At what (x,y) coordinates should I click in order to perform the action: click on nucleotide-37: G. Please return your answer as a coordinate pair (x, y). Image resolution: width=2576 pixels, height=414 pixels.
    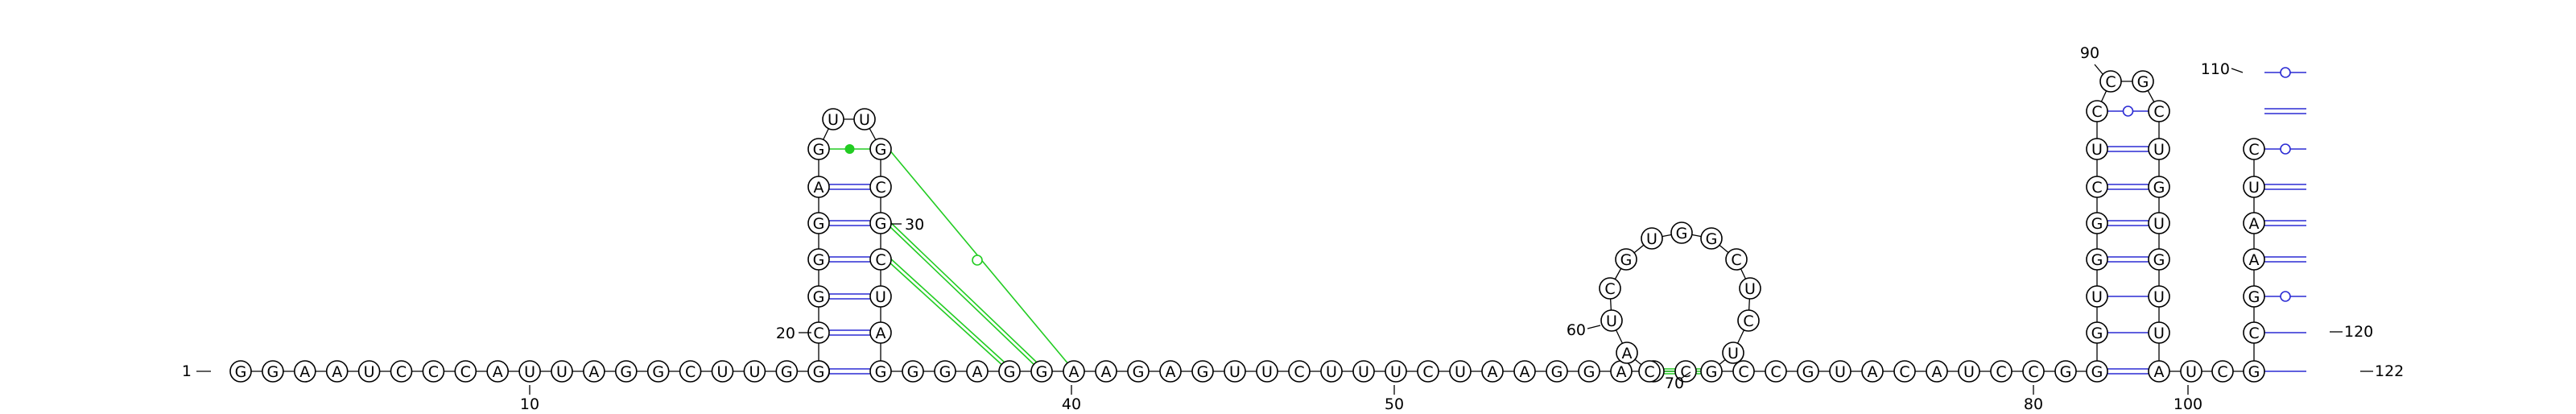
    Looking at the image, I should click on (945, 371).